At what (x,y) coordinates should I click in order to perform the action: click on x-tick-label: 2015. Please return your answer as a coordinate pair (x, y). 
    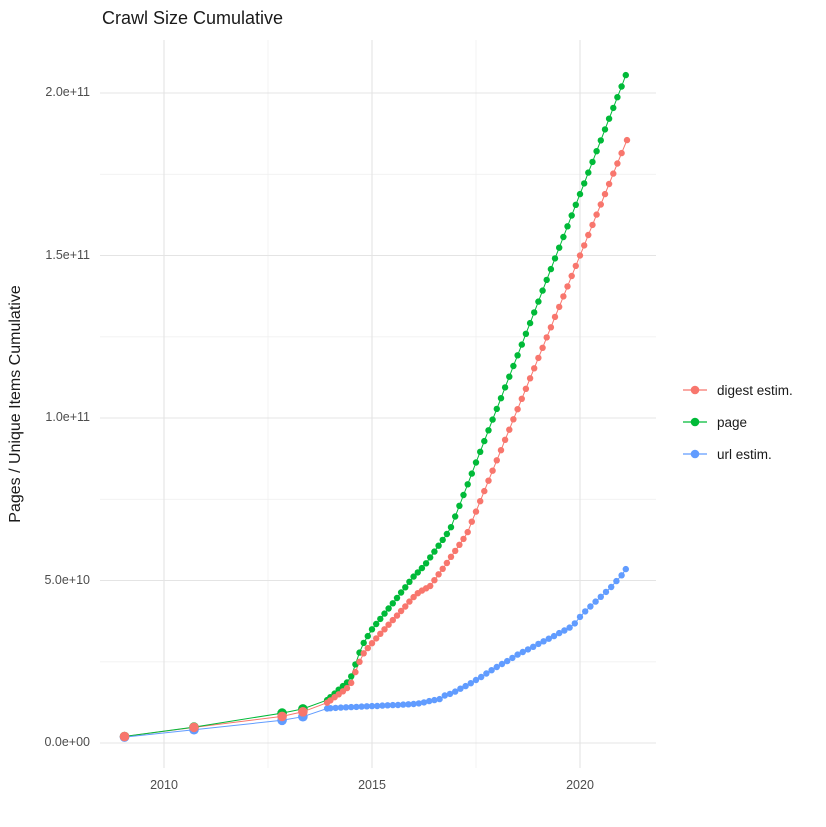
    Looking at the image, I should click on (372, 785).